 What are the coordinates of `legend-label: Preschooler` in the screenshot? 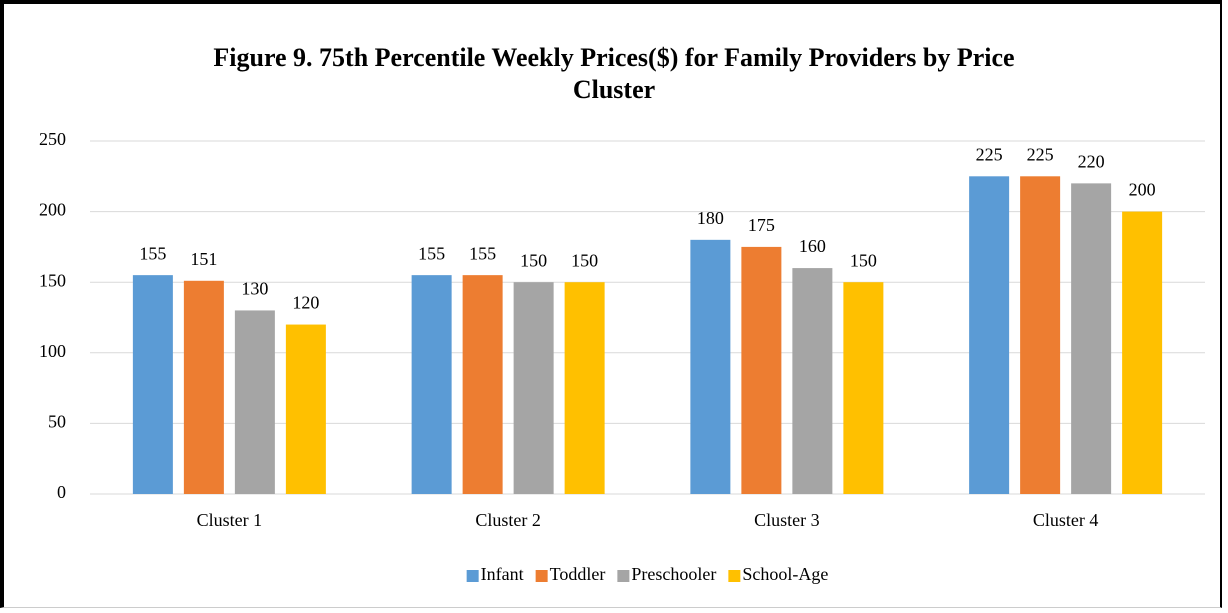 It's located at (673, 574).